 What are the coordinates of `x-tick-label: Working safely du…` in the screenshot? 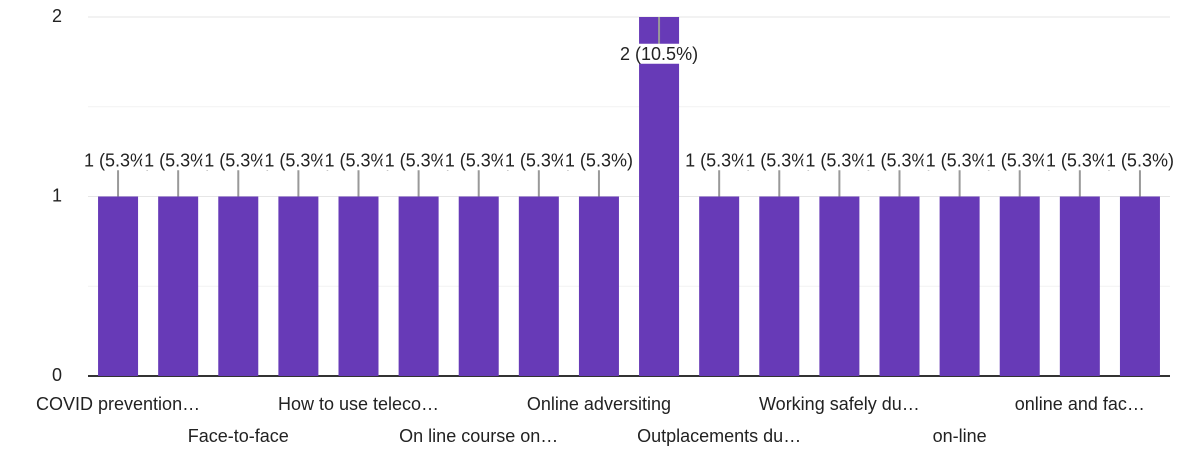 It's located at (839, 404).